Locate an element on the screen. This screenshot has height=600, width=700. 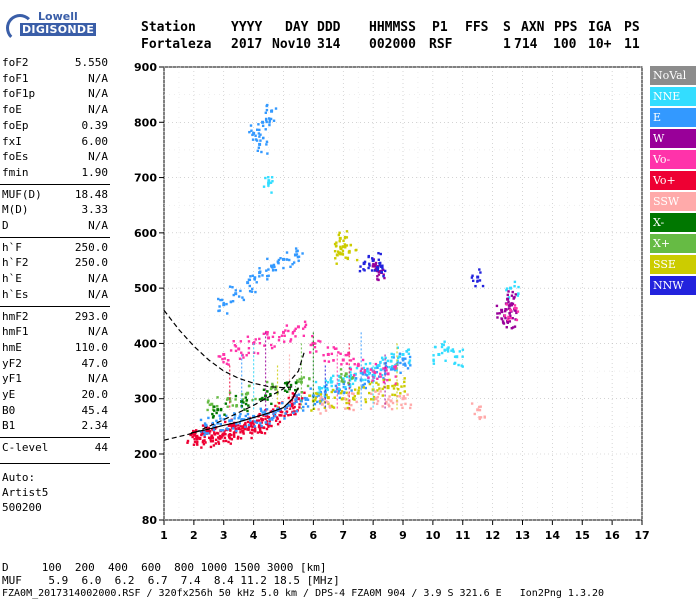
logo-arc-icon is located at coordinates (20, 28).